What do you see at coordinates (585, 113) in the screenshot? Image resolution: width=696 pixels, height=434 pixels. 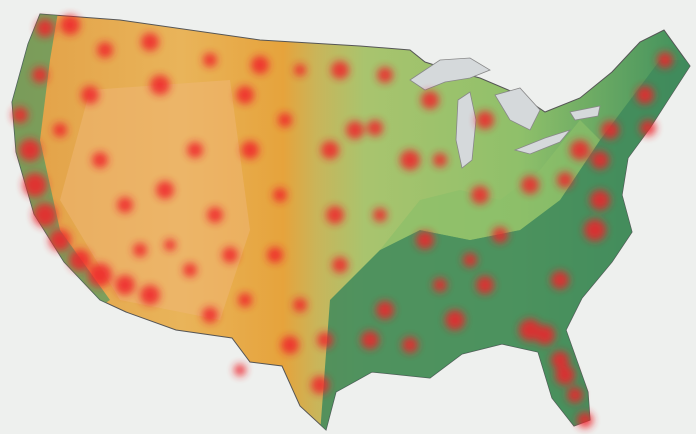 I see `lake-ontario` at bounding box center [585, 113].